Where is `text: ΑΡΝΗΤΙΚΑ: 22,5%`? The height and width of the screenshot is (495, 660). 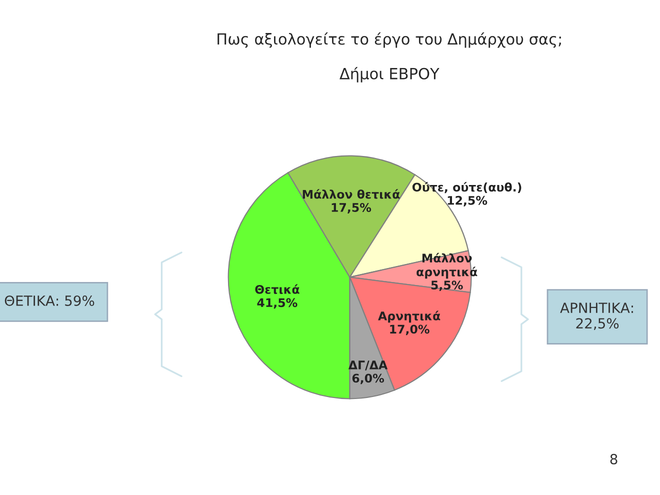
text: ΑΡΝΗΤΙΚΑ: 22,5% is located at coordinates (596, 316).